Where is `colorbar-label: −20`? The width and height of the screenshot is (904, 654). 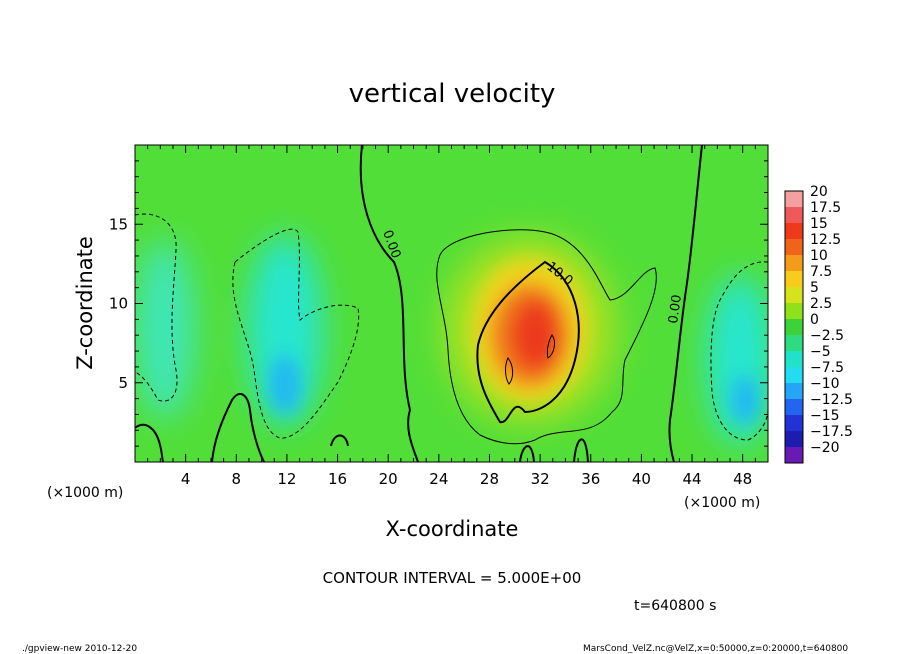 colorbar-label: −20 is located at coordinates (825, 448).